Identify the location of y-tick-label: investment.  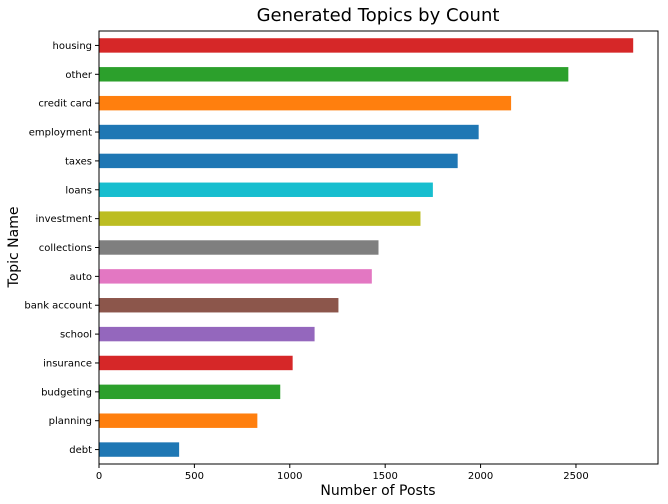
(64, 219).